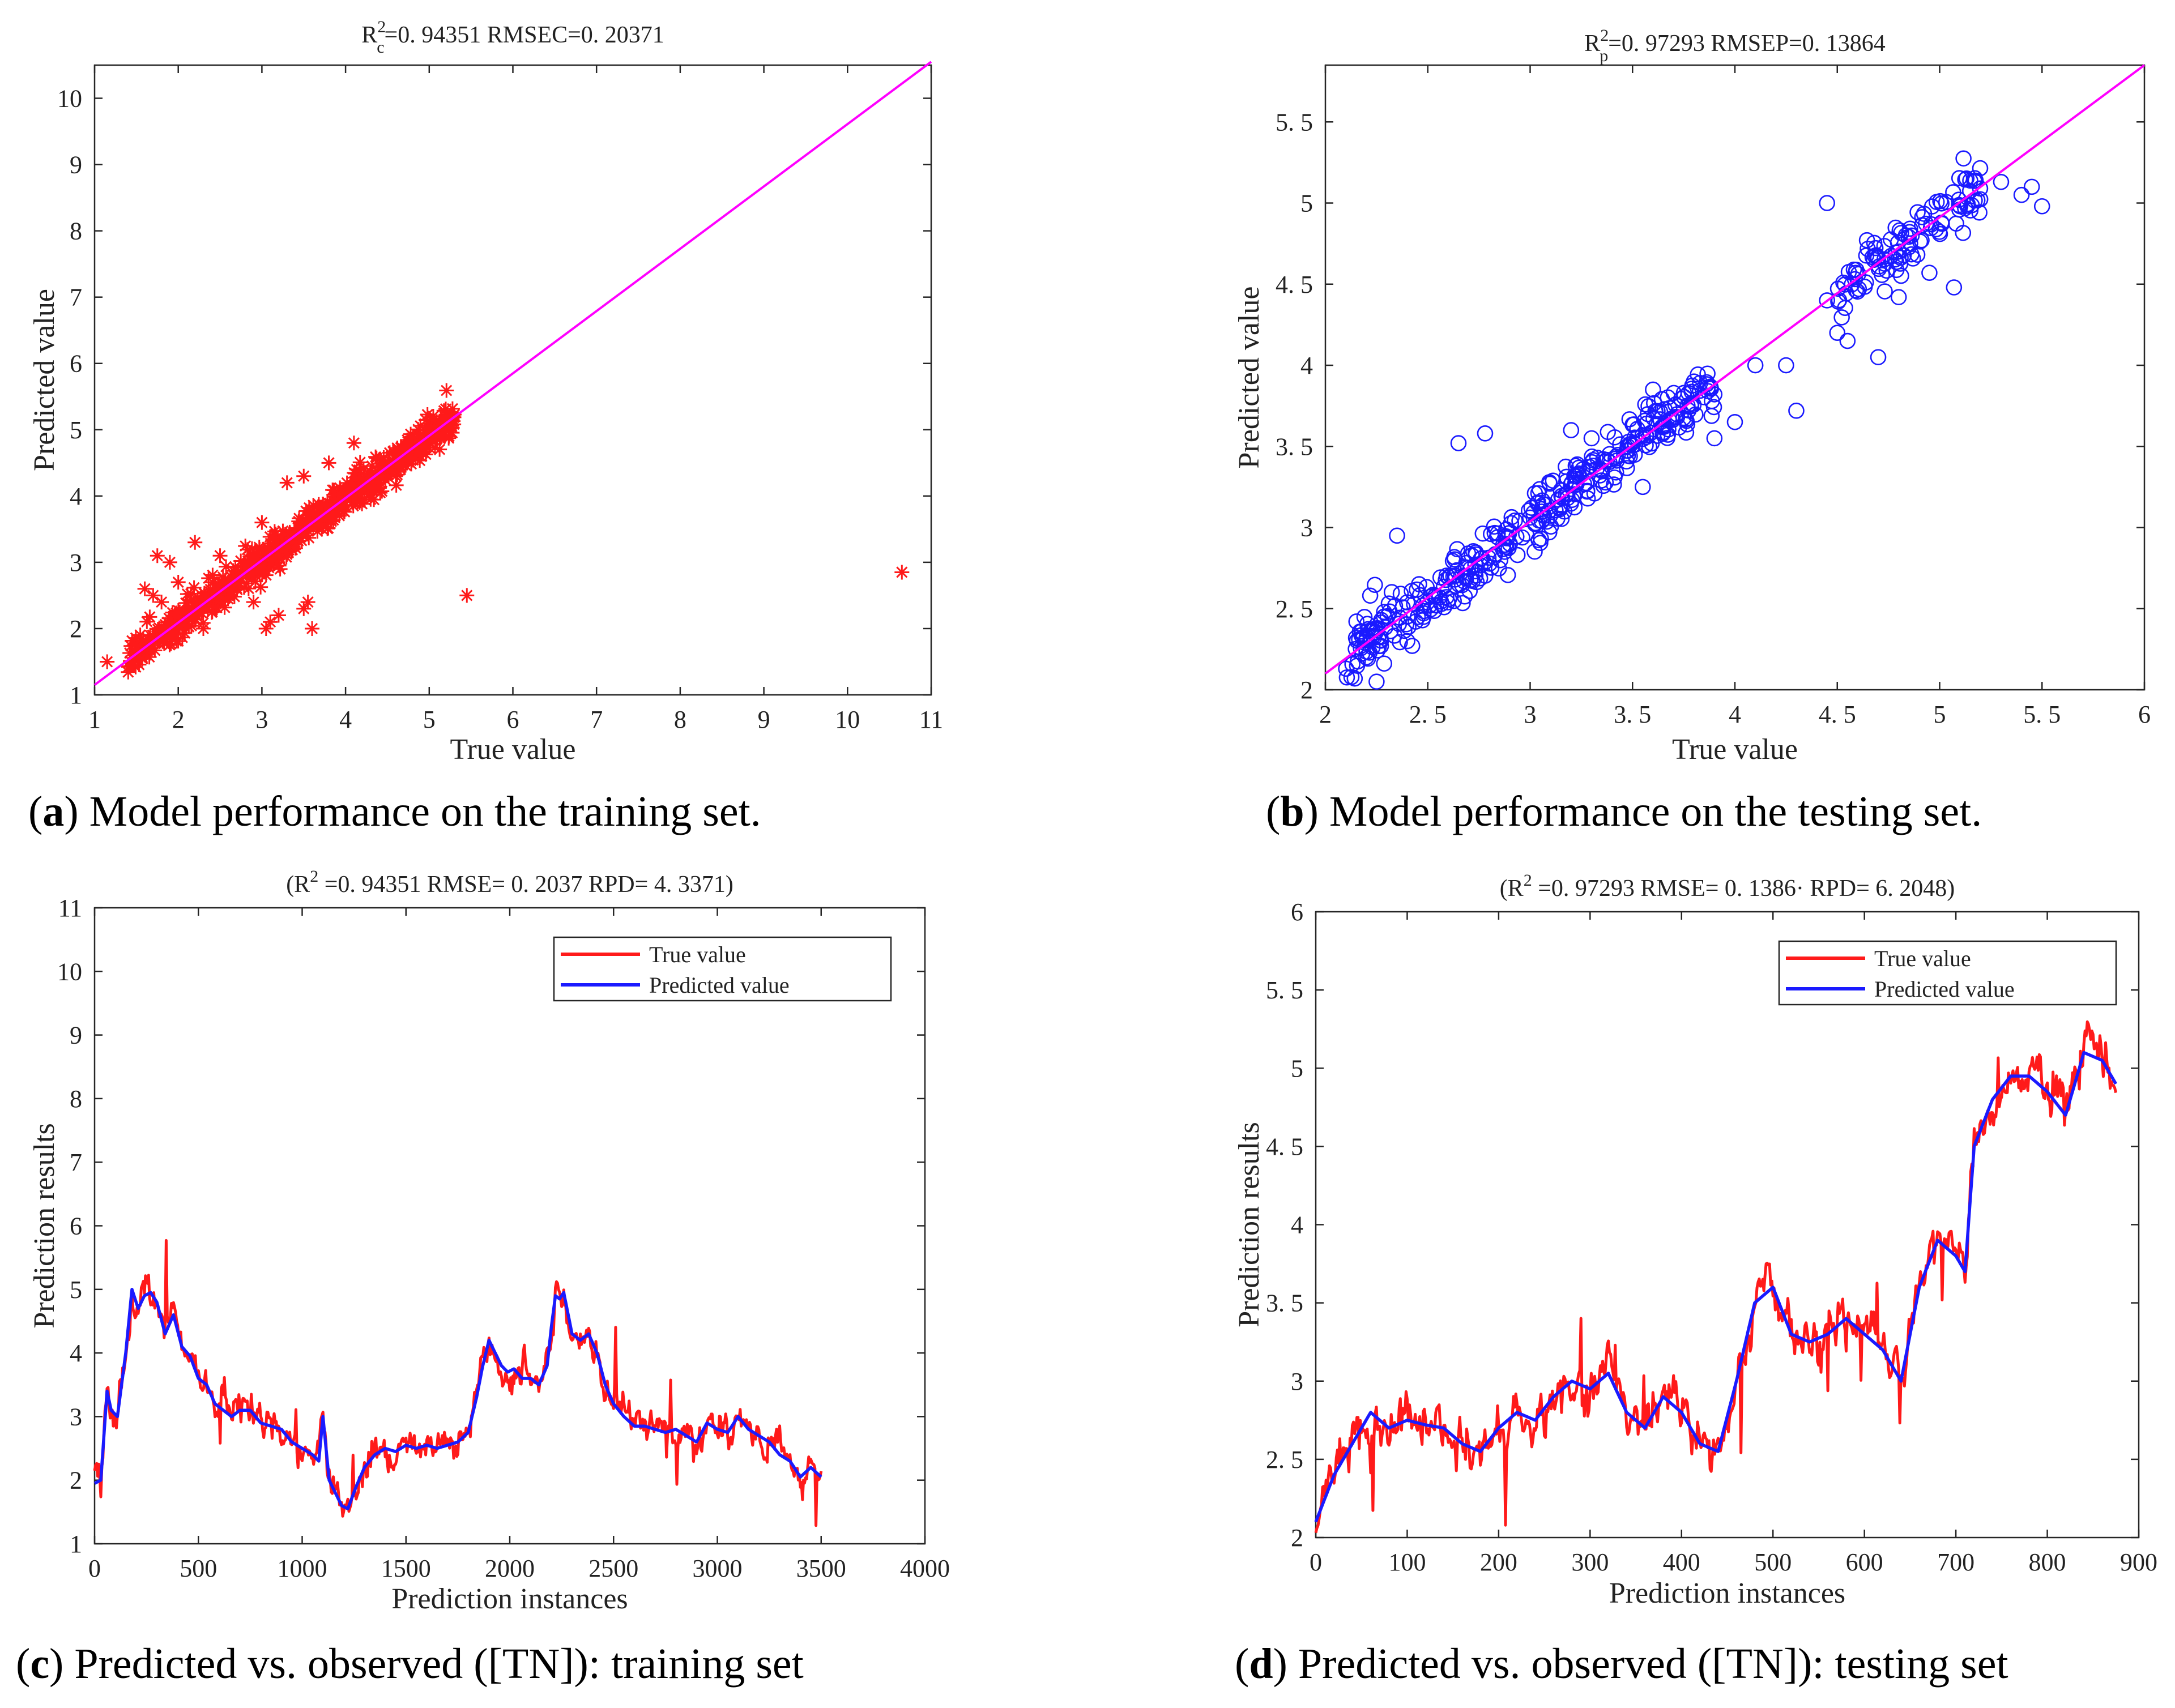  What do you see at coordinates (1297, 912) in the screenshot?
I see `y-tick-label: 6` at bounding box center [1297, 912].